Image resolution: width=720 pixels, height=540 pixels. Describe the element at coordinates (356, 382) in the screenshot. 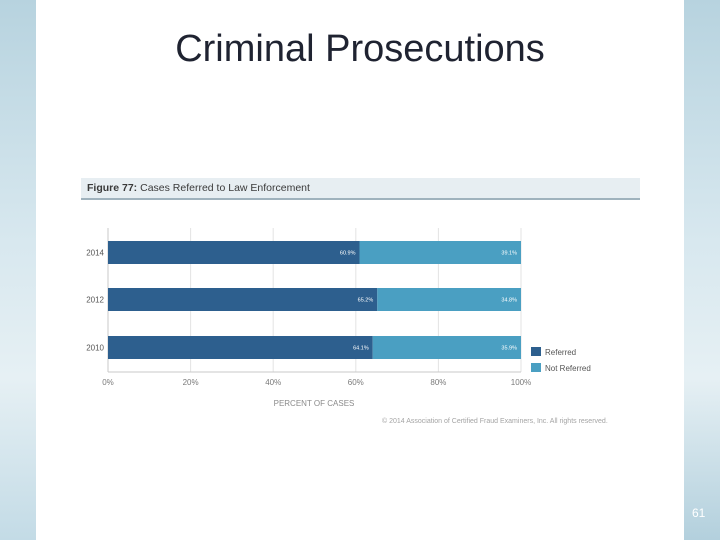

I see `x-tick-label: 60%` at that location.